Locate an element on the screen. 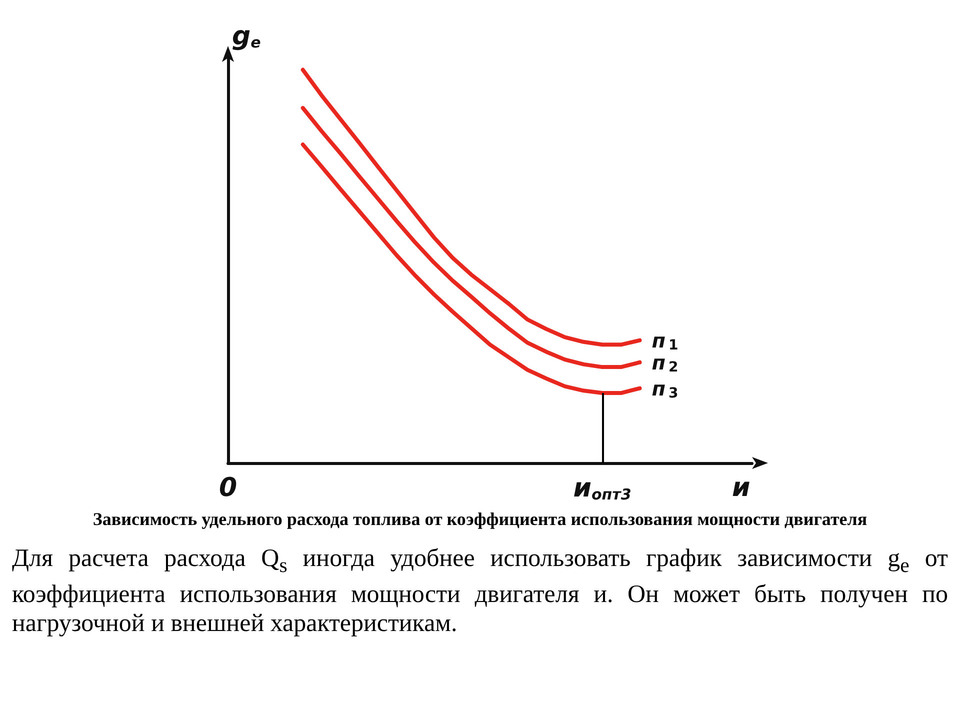  text: Для расчета расхода Q$_{s}$ иногда удобнее использовать график зависимости g$_{e}$ от коэффициента использования мощности двигателя и. Он может быть получен по нагрузочной и внешней характеристикам. is located at coordinates (480, 591).